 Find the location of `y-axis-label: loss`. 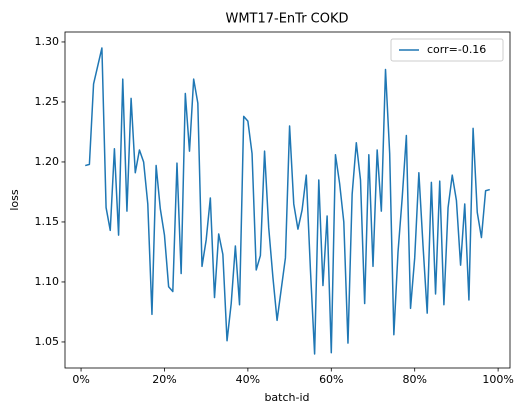

y-axis-label: loss is located at coordinates (14, 200).